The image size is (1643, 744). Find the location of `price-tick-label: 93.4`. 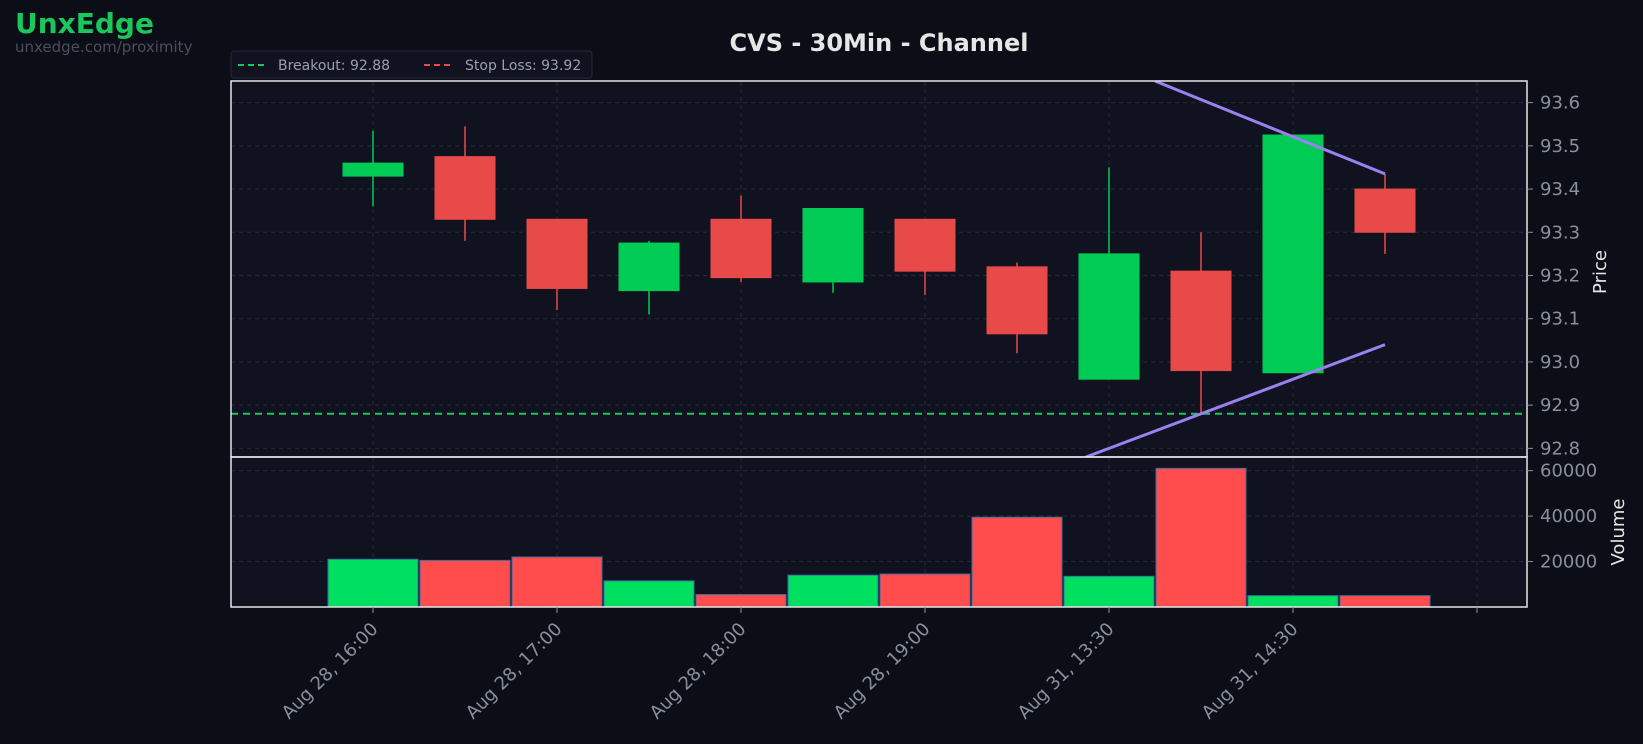

price-tick-label: 93.4 is located at coordinates (1560, 189).